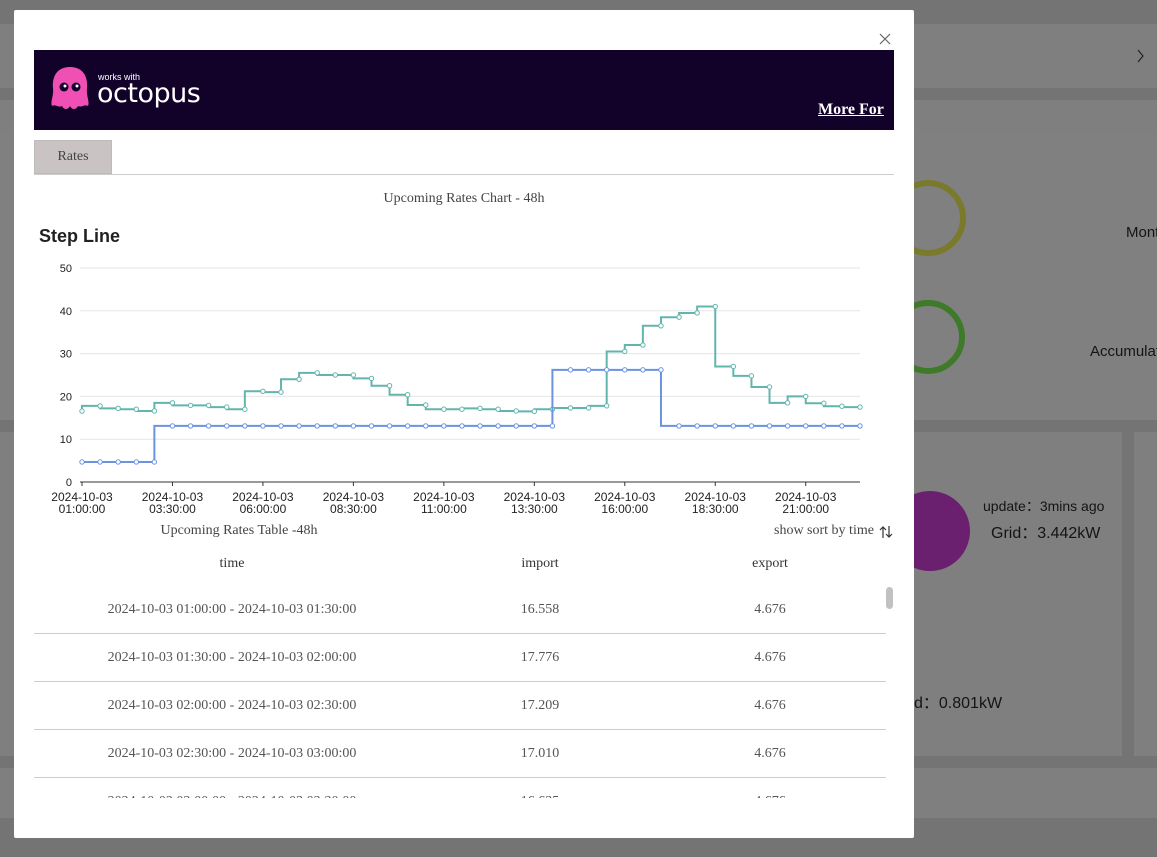 This screenshot has width=1157, height=857. Describe the element at coordinates (172, 503) in the screenshot. I see `x-tick-label: 2024-10-03 03:30:00` at that location.